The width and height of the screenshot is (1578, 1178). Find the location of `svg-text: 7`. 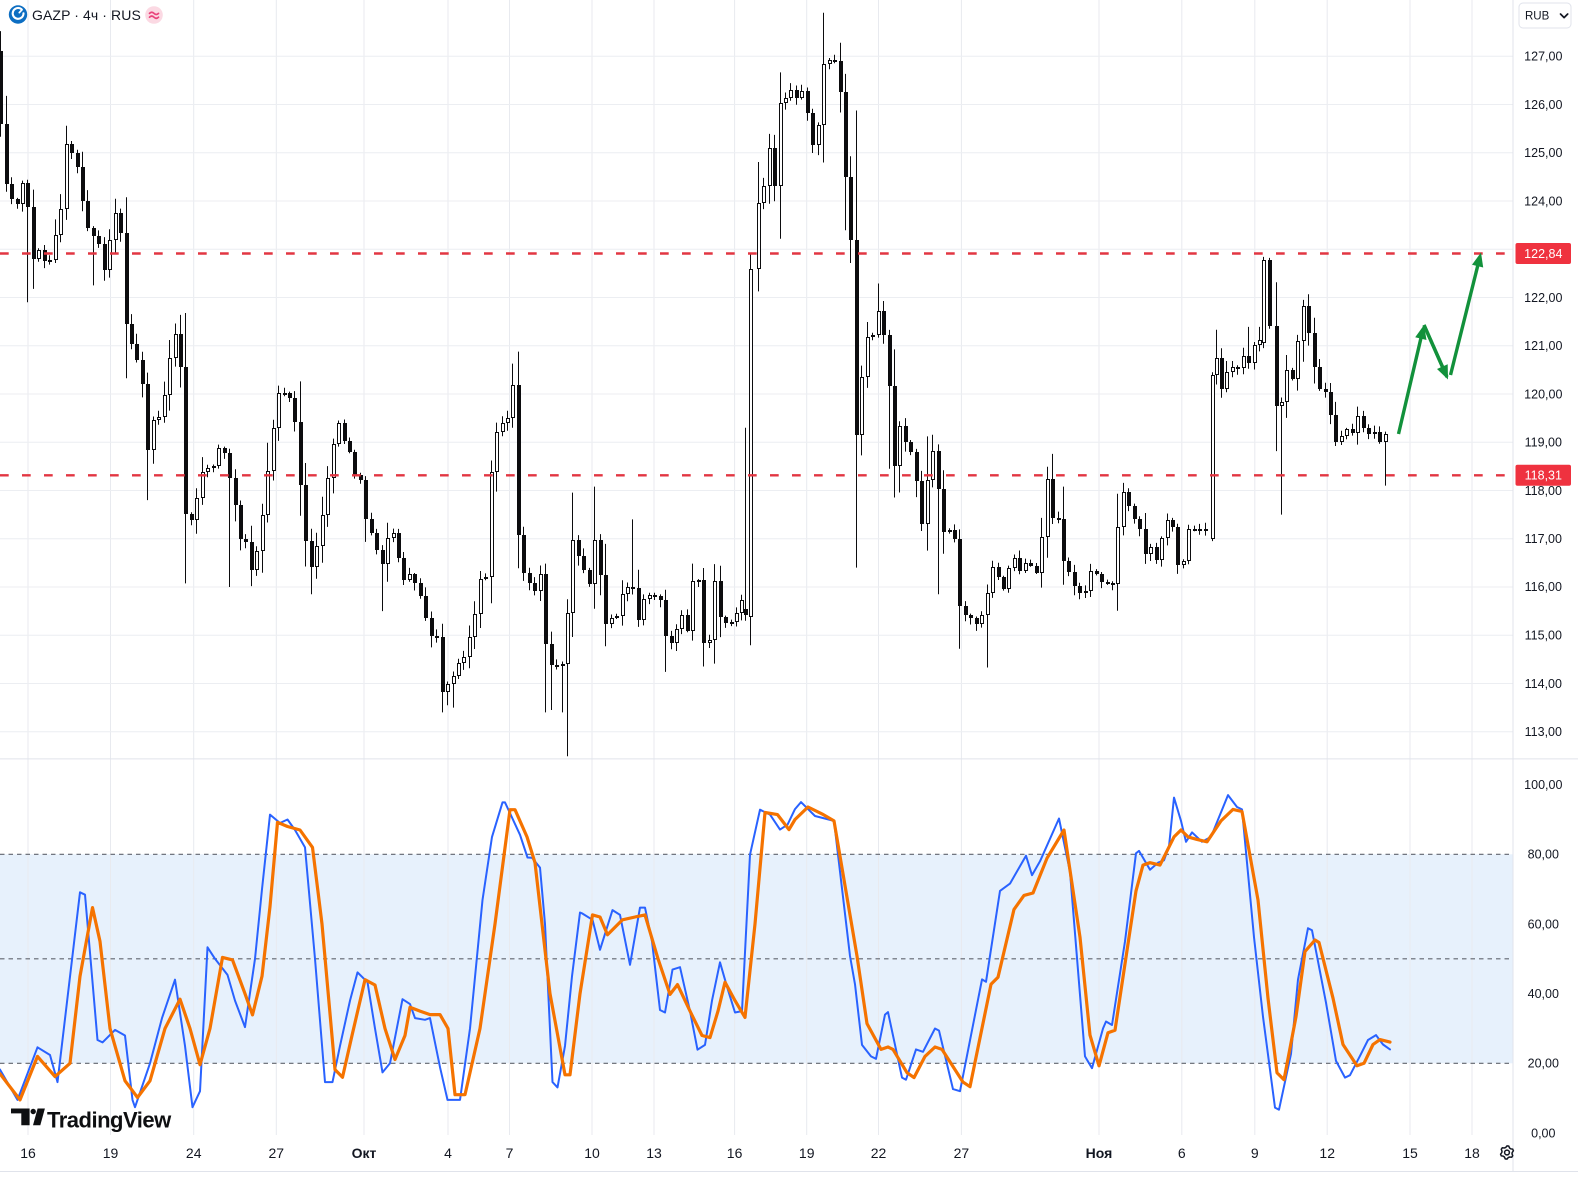

svg-text: 7 is located at coordinates (510, 1153).